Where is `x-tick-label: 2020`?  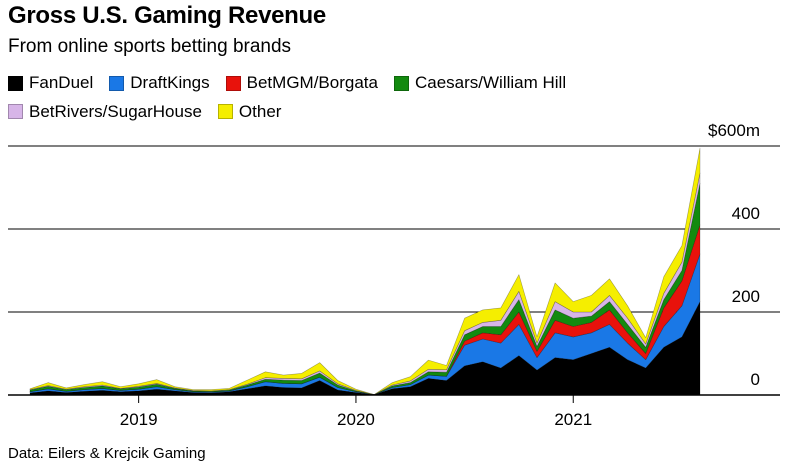 x-tick-label: 2020 is located at coordinates (356, 419).